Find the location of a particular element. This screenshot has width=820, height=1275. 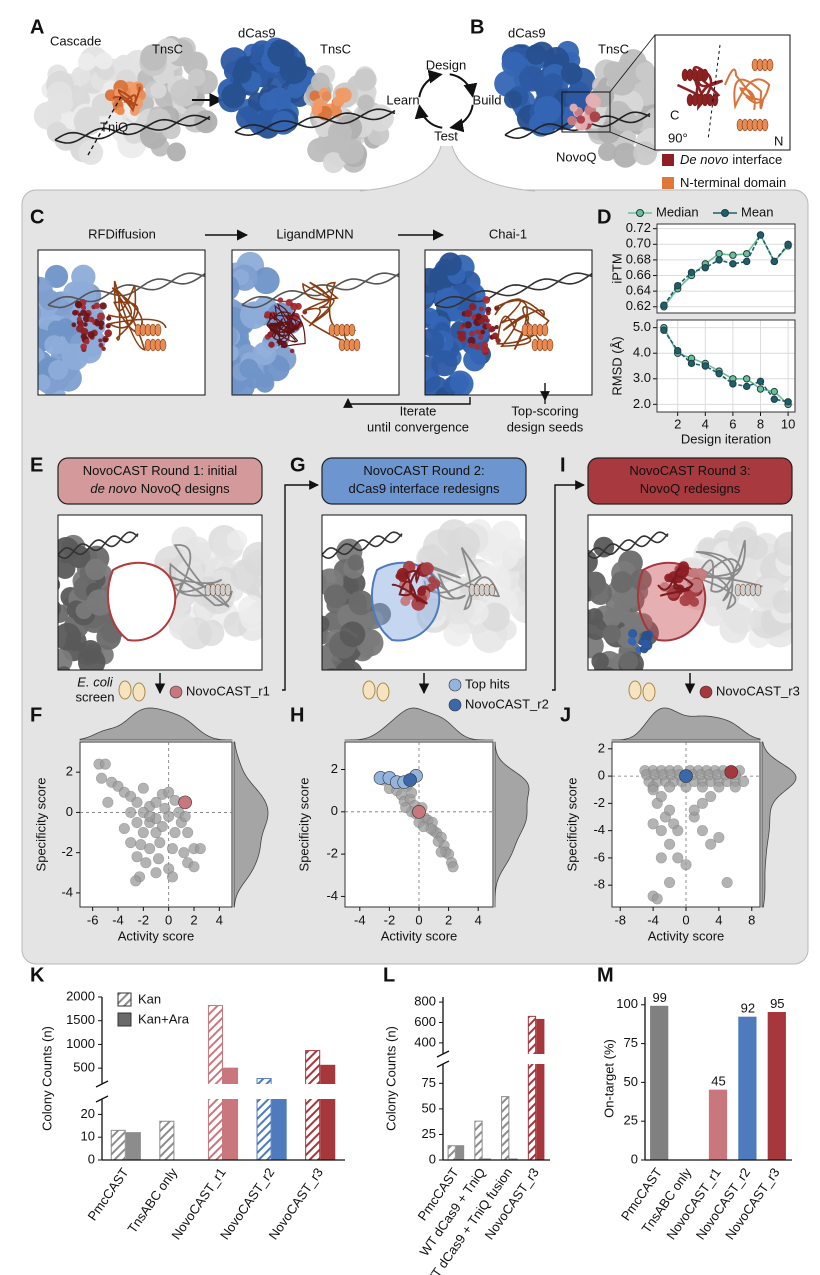

panel-letter: B is located at coordinates (477, 27).